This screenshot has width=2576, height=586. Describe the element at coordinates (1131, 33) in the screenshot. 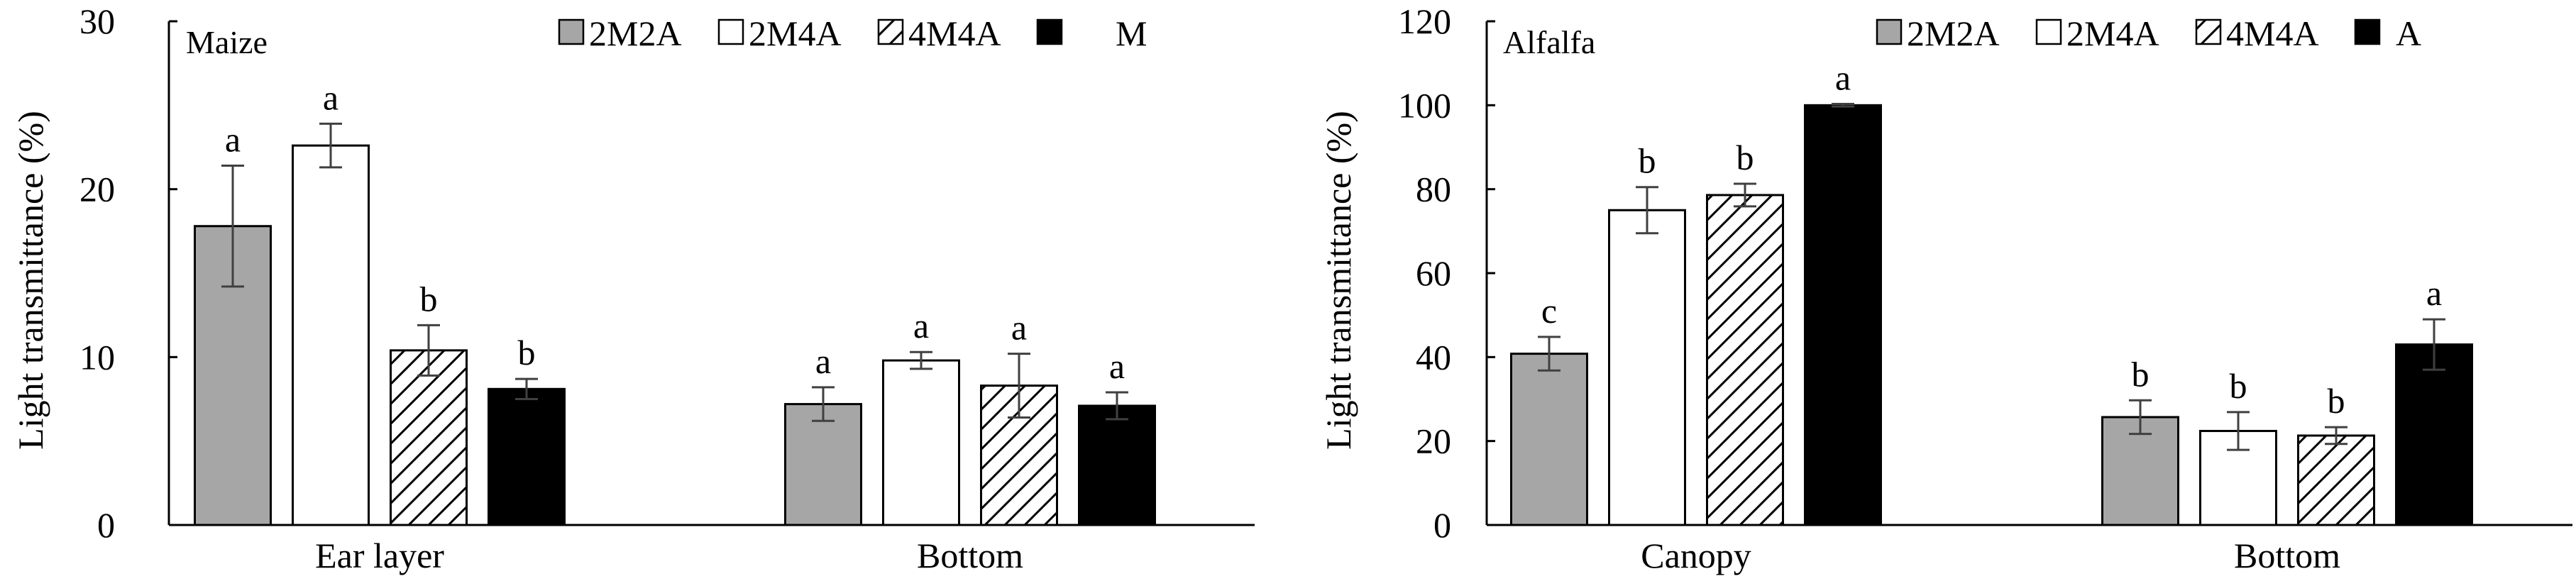

I see `legend-label-m: M` at that location.